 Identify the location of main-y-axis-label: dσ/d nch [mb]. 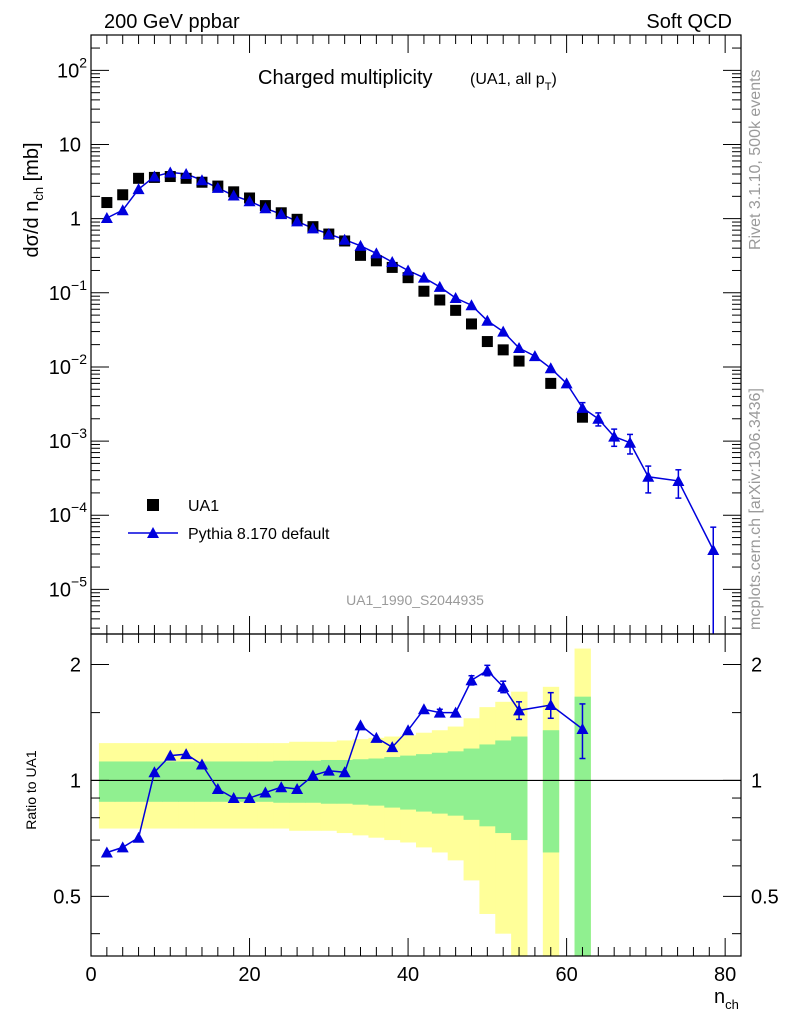
(33, 199).